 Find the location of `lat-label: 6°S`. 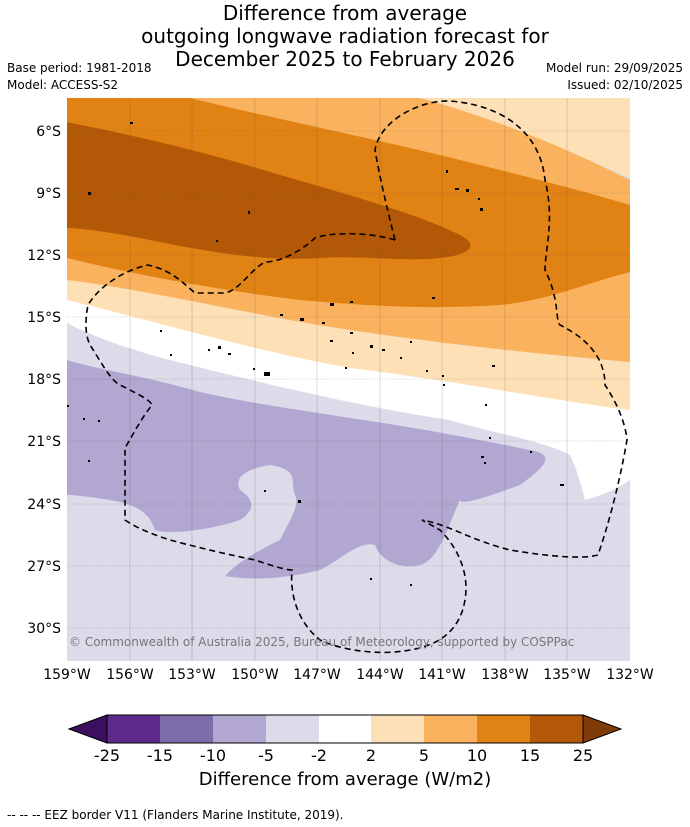

lat-label: 6°S is located at coordinates (48, 132).